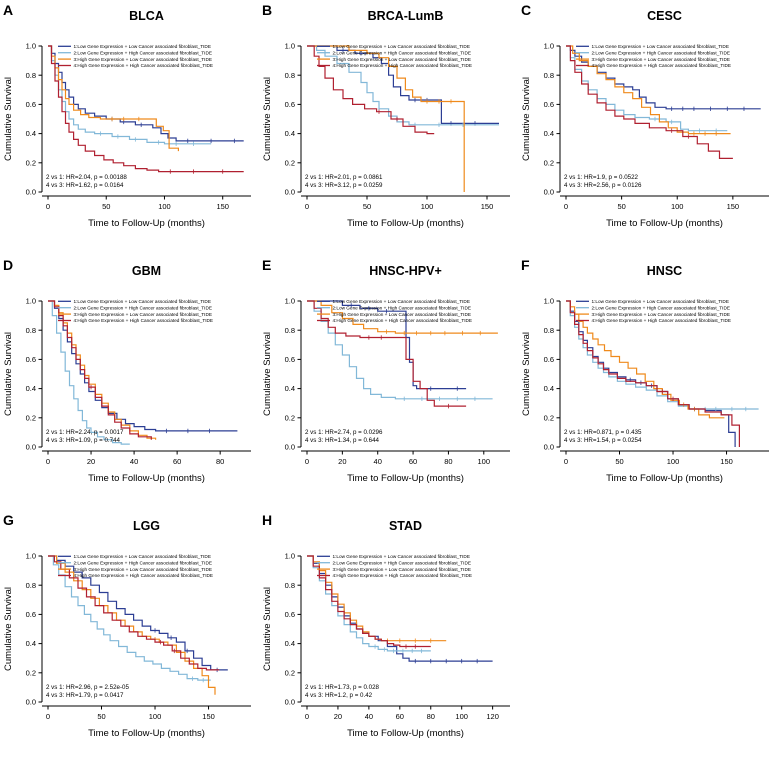 The height and width of the screenshot is (770, 777). I want to click on stats-line-1: 2 vs 1: HR=2.96, p = 2.52e-05, so click(87, 687).